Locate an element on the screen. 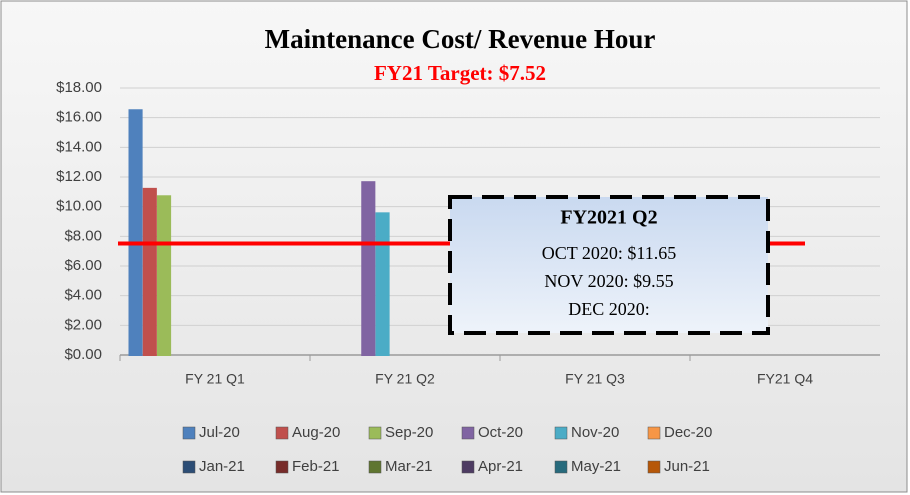 This screenshot has height=495, width=910. legend-label: Jun-21 is located at coordinates (687, 466).